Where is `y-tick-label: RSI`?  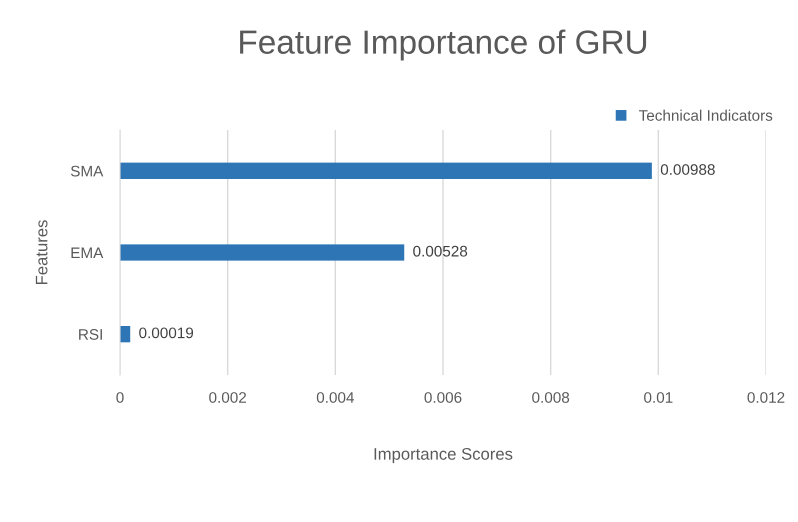 y-tick-label: RSI is located at coordinates (90, 334).